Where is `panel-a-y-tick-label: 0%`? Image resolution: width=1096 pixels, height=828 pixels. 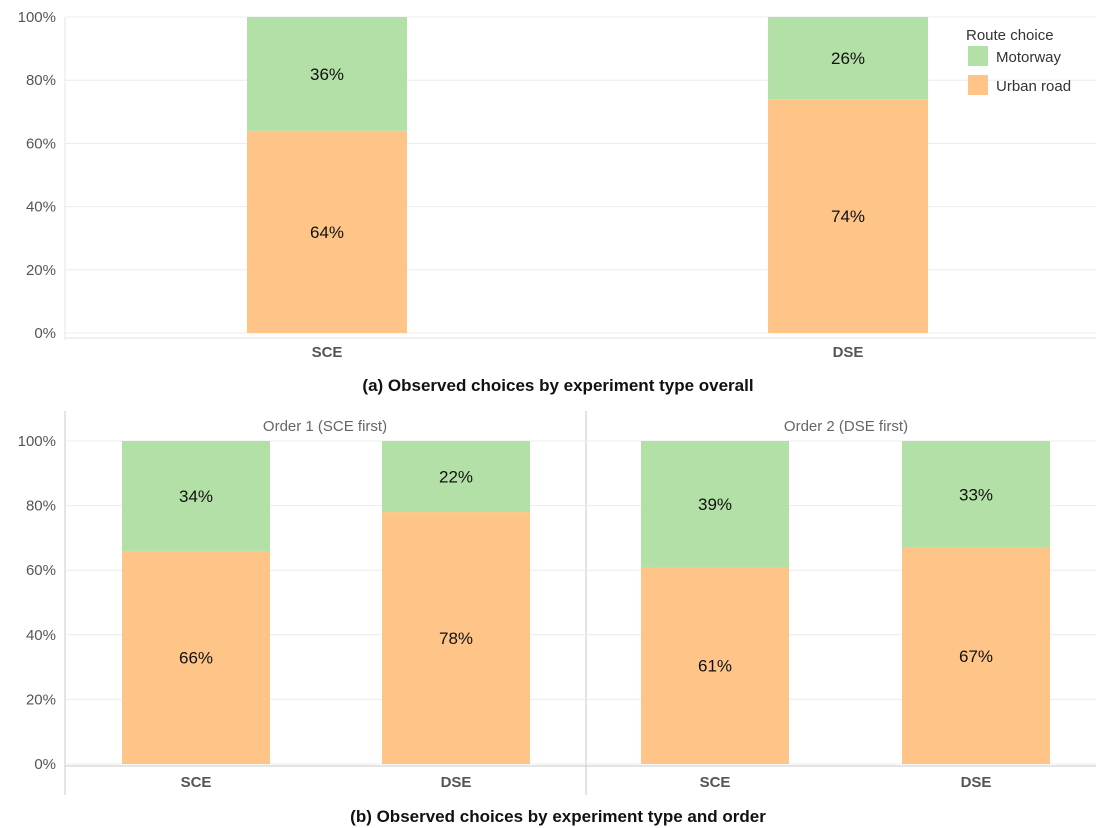 panel-a-y-tick-label: 0% is located at coordinates (45, 333).